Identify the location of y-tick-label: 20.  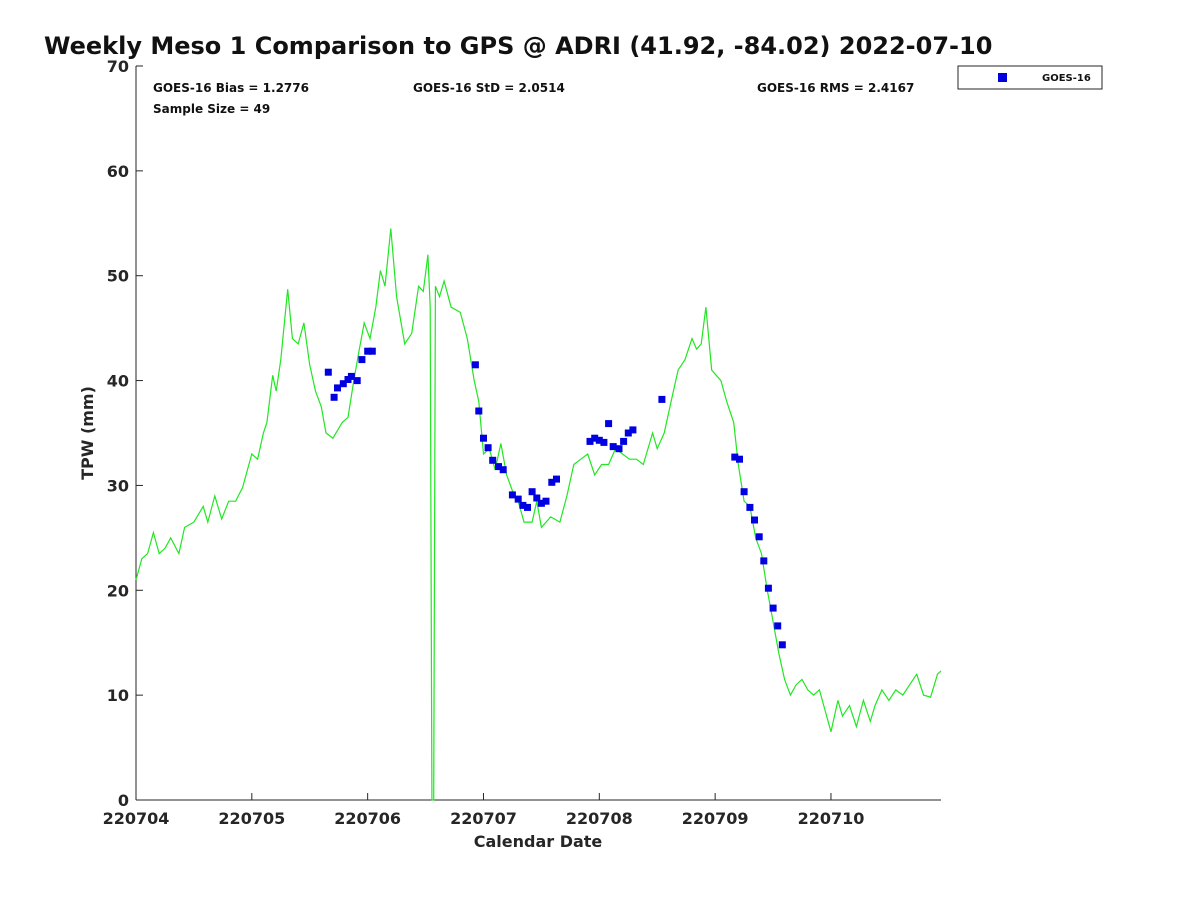
(118, 590).